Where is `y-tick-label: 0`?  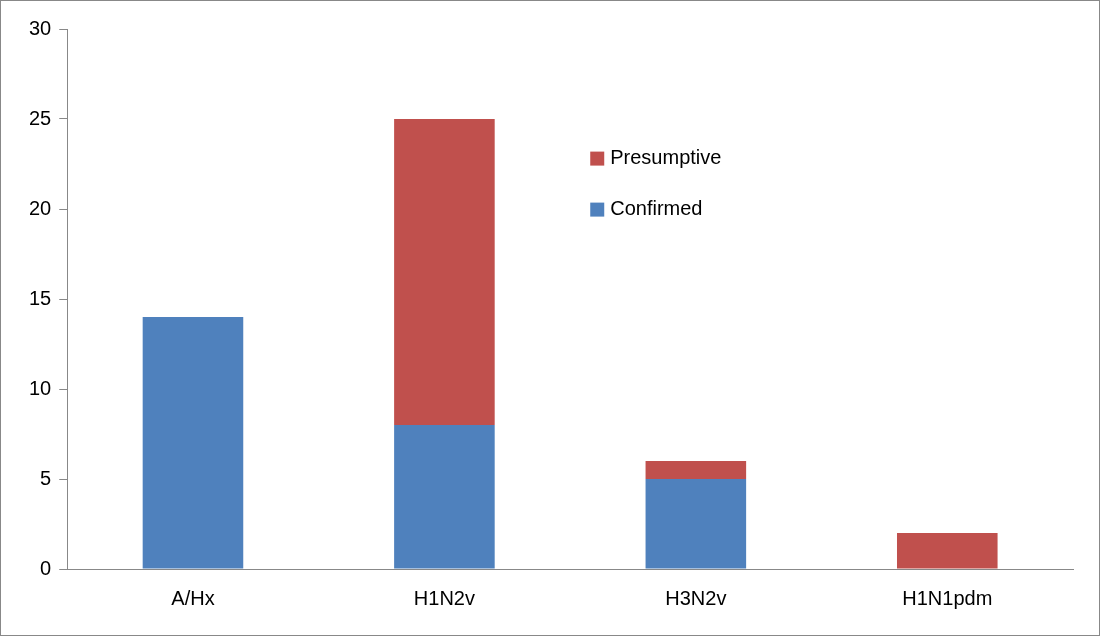 y-tick-label: 0 is located at coordinates (46, 567).